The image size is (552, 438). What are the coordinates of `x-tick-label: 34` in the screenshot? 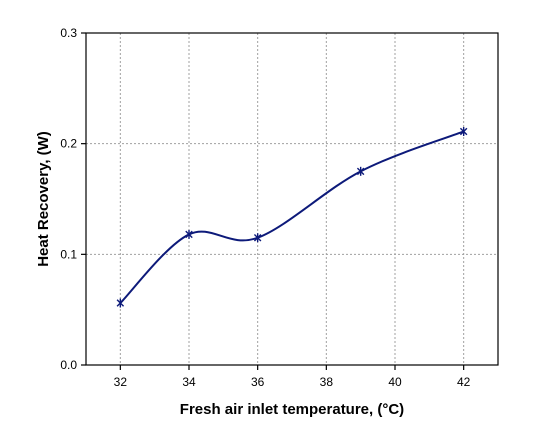 It's located at (189, 382).